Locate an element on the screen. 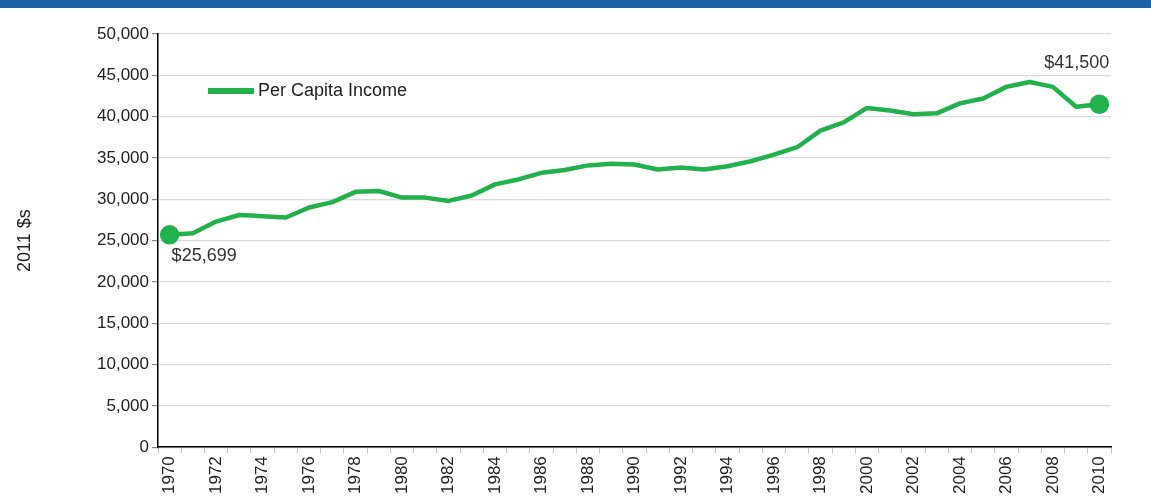 The height and width of the screenshot is (497, 1151). y-tick-label: 40,000 is located at coordinates (123, 116).